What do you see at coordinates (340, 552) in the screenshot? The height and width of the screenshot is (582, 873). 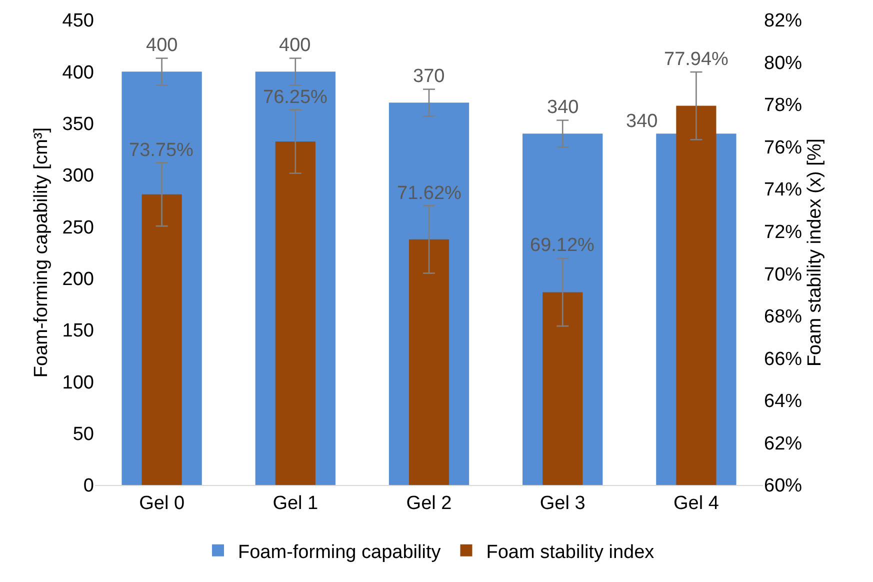 I see `legend-label: Foam-forming capability` at bounding box center [340, 552].